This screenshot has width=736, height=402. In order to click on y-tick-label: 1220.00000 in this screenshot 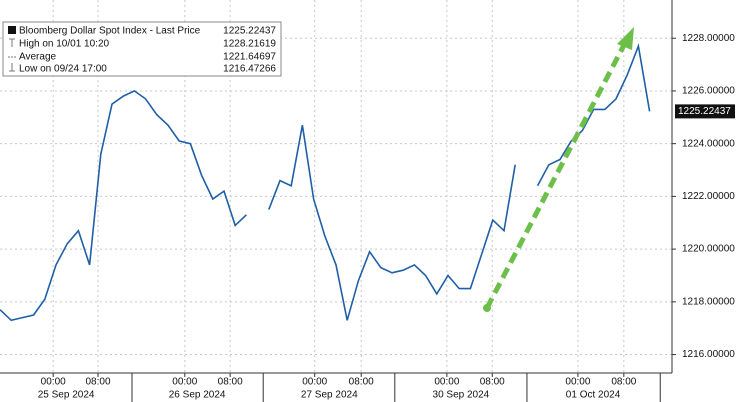, I will do `click(708, 249)`.